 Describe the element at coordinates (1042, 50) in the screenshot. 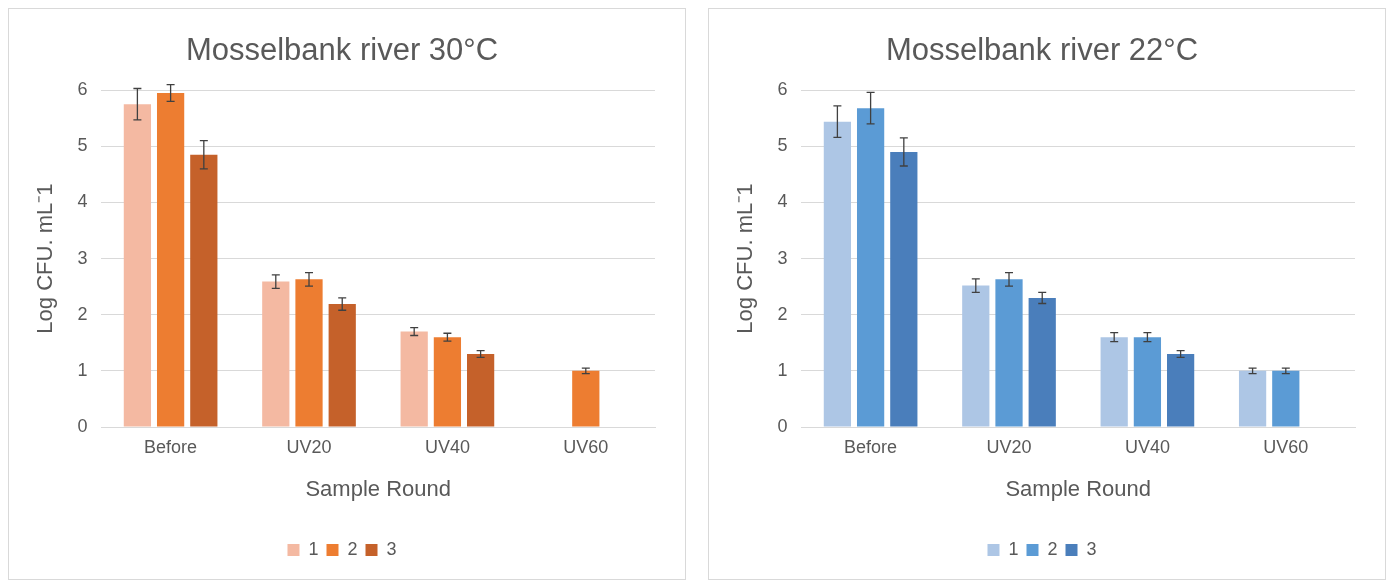

I see `chart-title: Mosselbank river 22°C` at that location.